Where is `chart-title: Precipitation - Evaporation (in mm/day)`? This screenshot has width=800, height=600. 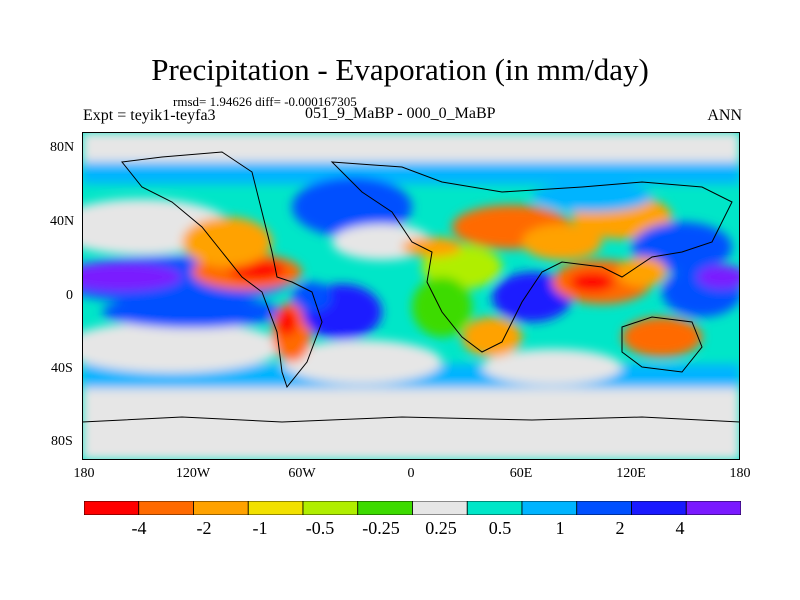 chart-title: Precipitation - Evaporation (in mm/day) is located at coordinates (400, 69).